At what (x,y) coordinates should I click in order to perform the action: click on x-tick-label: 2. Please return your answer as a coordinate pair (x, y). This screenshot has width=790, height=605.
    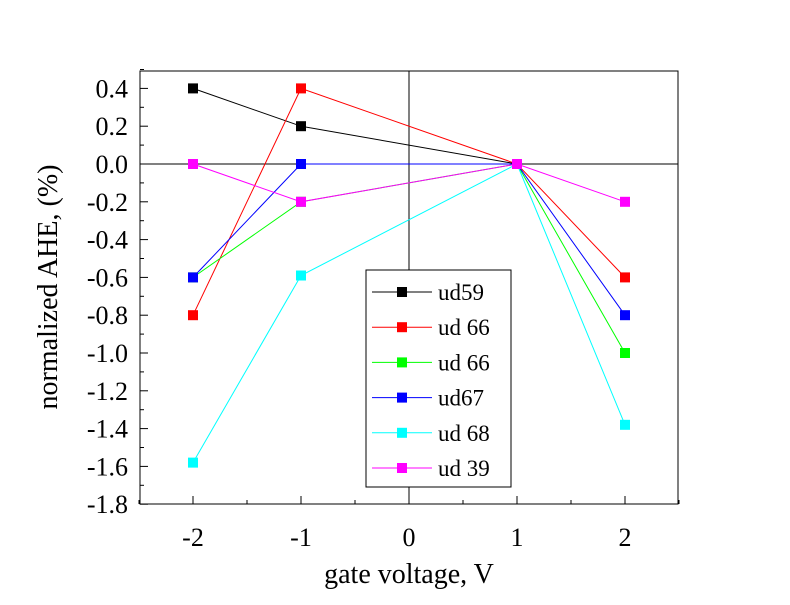
    Looking at the image, I should click on (625, 537).